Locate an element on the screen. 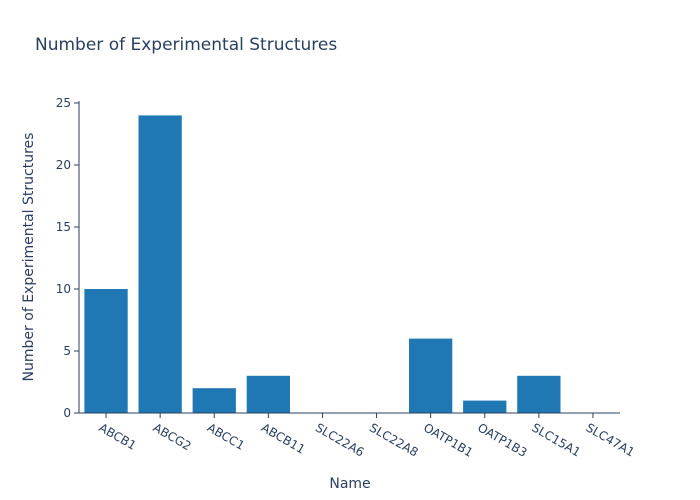 The width and height of the screenshot is (700, 500). x-tick-label: ABCG2 is located at coordinates (172, 436).